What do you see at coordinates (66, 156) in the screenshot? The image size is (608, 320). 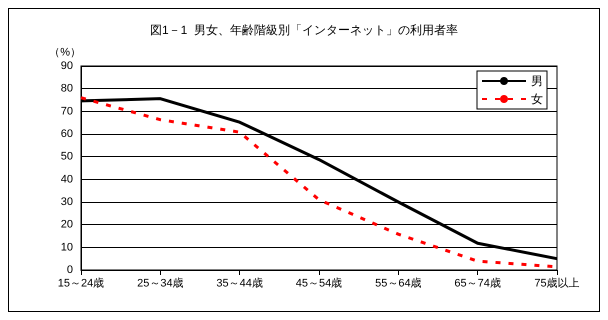 I see `y-tick-label: 50` at bounding box center [66, 156].